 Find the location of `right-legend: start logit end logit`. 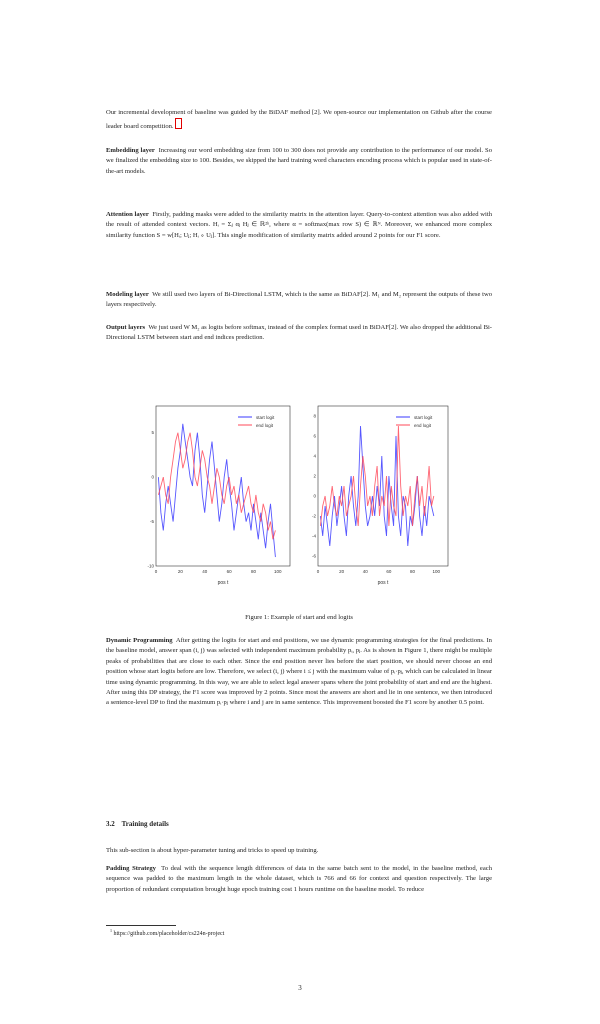

right-legend: start logit end logit is located at coordinates (414, 421).